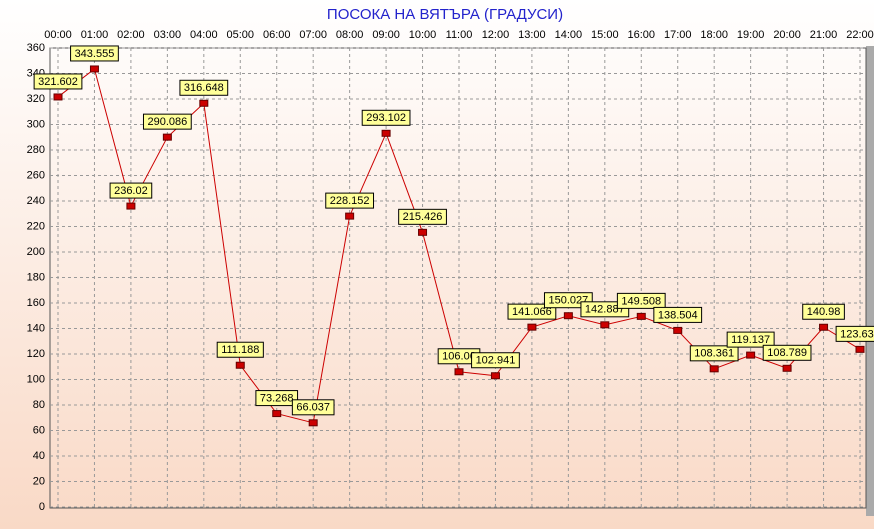  Describe the element at coordinates (39, 456) in the screenshot. I see `y-tick-label: 40` at that location.